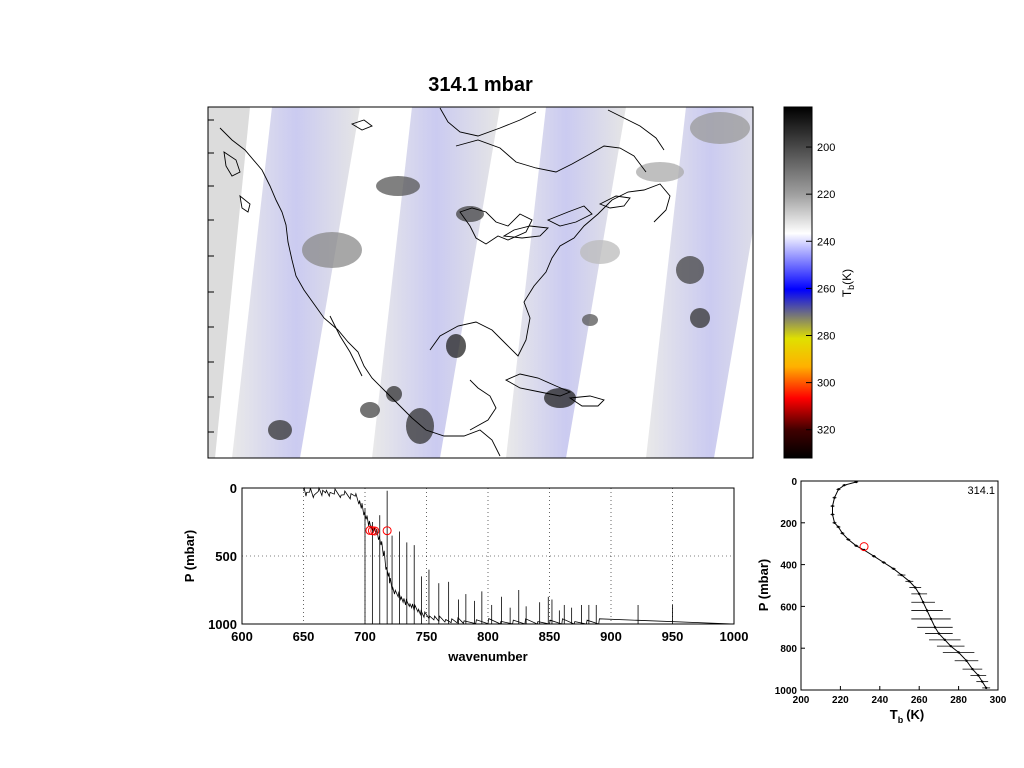 The height and width of the screenshot is (768, 1024). Describe the element at coordinates (611, 636) in the screenshot. I see `spectrum-xtick-label: 900` at that location.